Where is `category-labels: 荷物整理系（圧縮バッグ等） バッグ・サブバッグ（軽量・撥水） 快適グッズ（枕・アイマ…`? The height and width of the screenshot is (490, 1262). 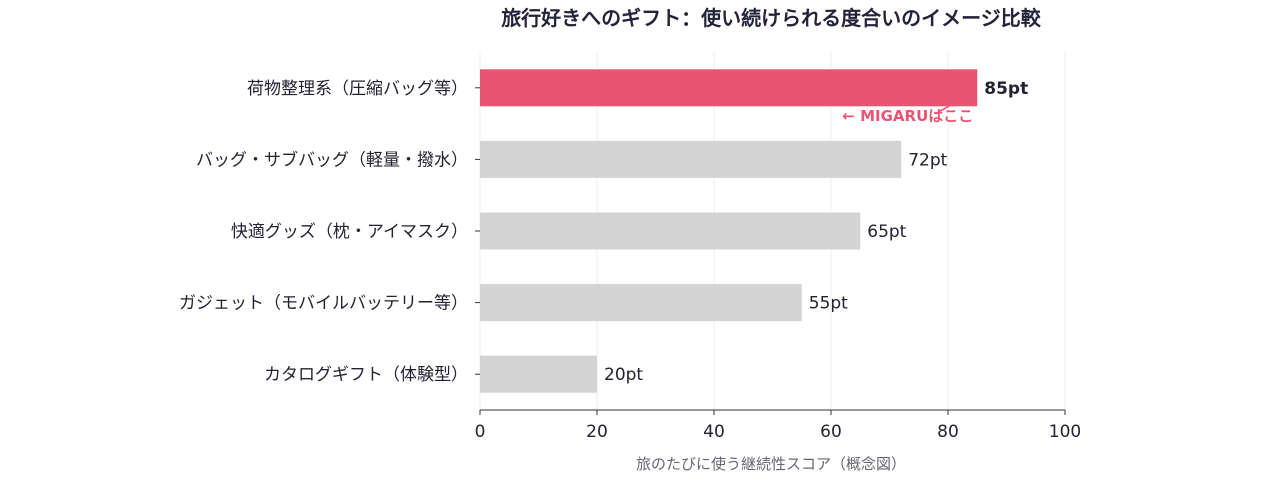 category-labels: 荷物整理系（圧縮バッグ等） バッグ・サブバッグ（軽量・撥水） 快適グッズ（枕・アイマ… is located at coordinates (323, 232).